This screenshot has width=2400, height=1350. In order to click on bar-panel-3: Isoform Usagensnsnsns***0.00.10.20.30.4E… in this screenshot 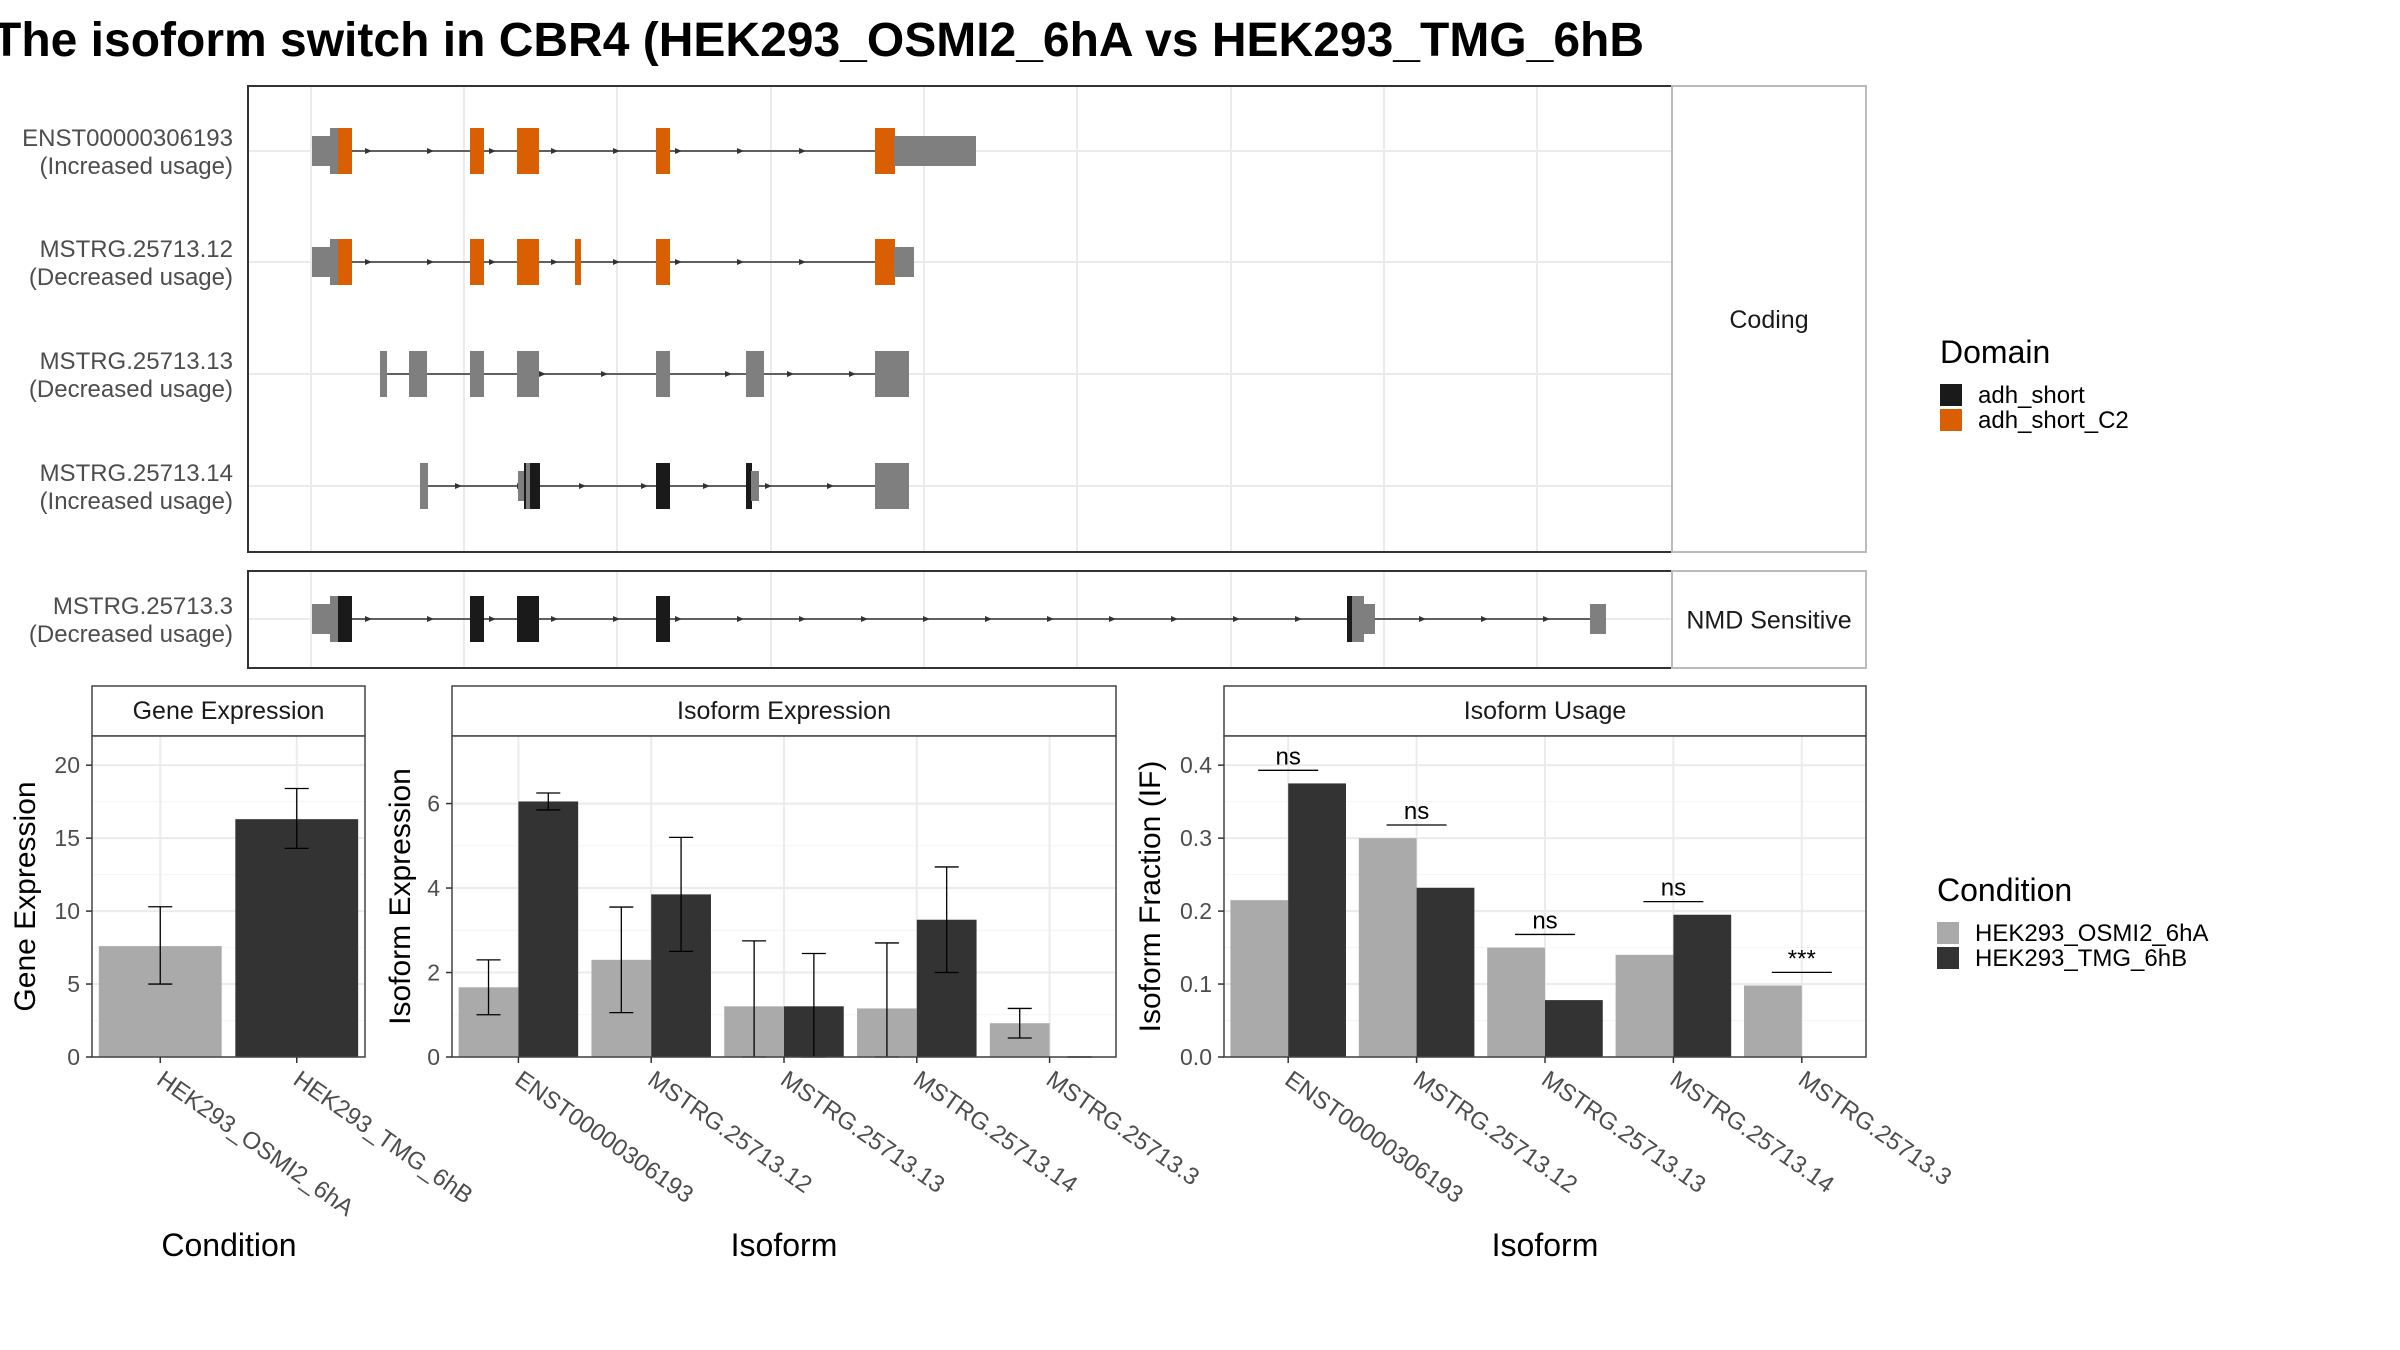, I will do `click(1545, 974)`.